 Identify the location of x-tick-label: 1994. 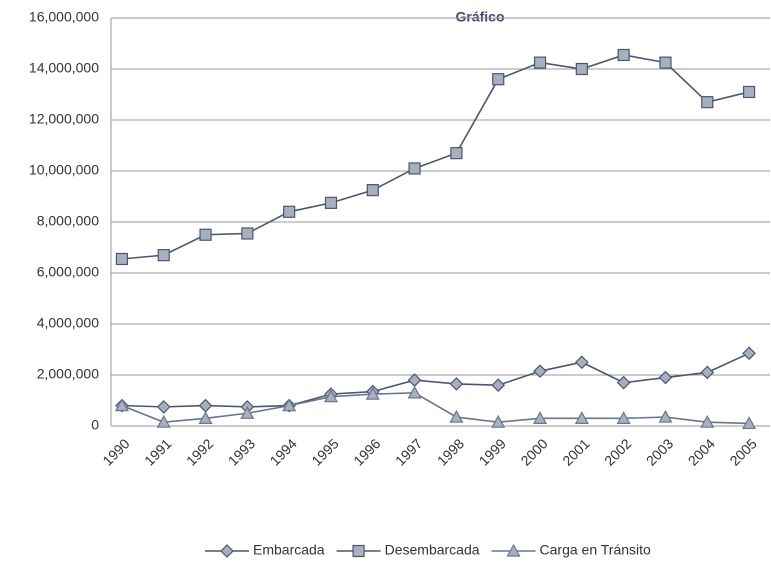
(283, 451).